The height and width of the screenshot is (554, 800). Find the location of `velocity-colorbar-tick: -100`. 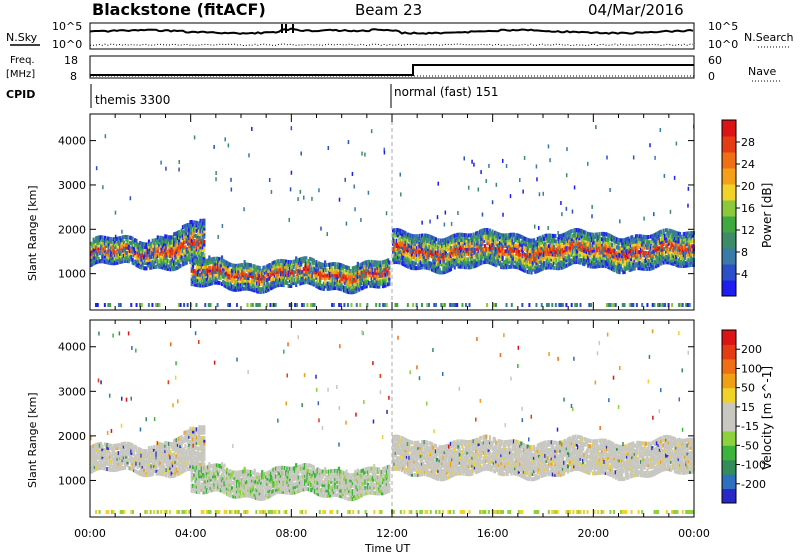

velocity-colorbar-tick: -100 is located at coordinates (753, 465).